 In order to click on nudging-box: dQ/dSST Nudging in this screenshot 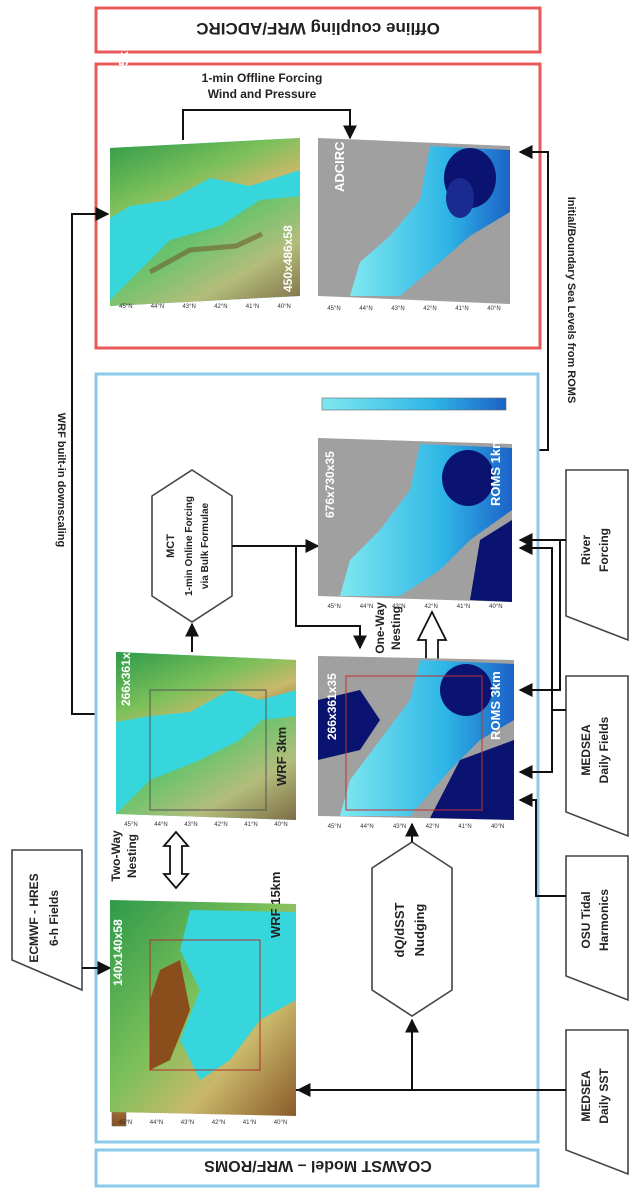, I will do `click(412, 929)`.